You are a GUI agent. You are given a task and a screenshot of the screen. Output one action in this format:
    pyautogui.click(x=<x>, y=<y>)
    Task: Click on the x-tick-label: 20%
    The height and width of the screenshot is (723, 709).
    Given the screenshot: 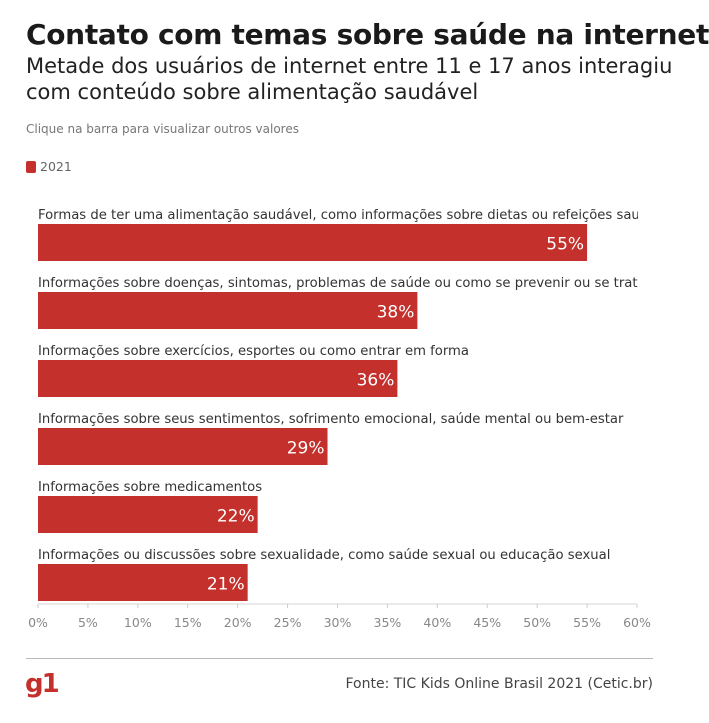 What is the action you would take?
    pyautogui.click(x=238, y=622)
    